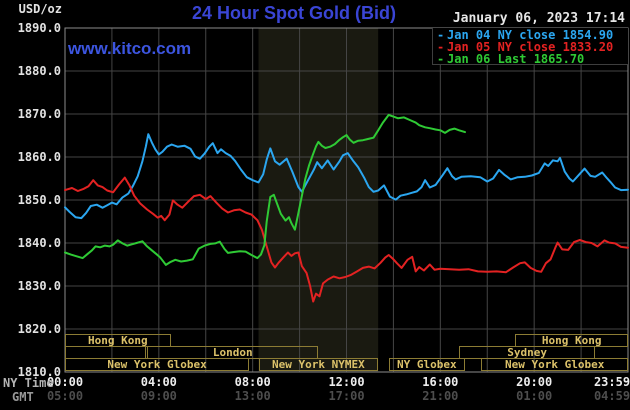 This screenshot has height=410, width=630. Describe the element at coordinates (346, 396) in the screenshot. I see `x-tick-label-gmt: 17:00` at that location.